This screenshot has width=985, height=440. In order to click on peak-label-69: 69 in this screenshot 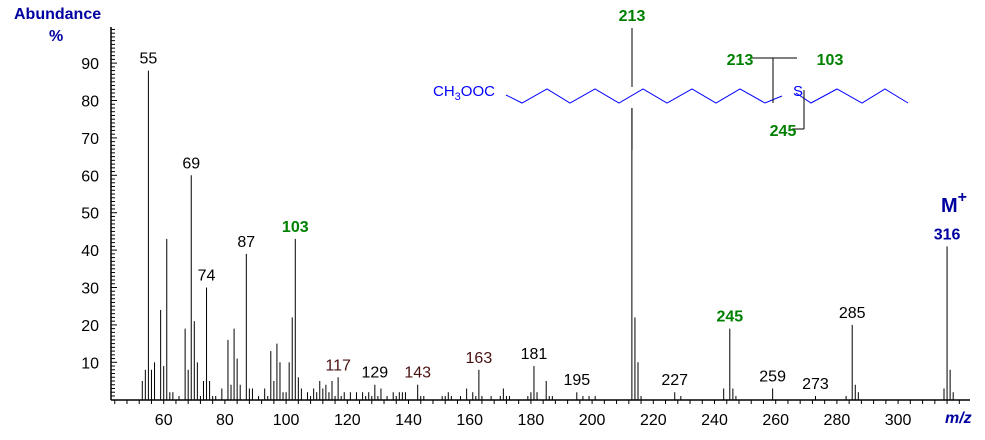, I will do `click(191, 163)`.